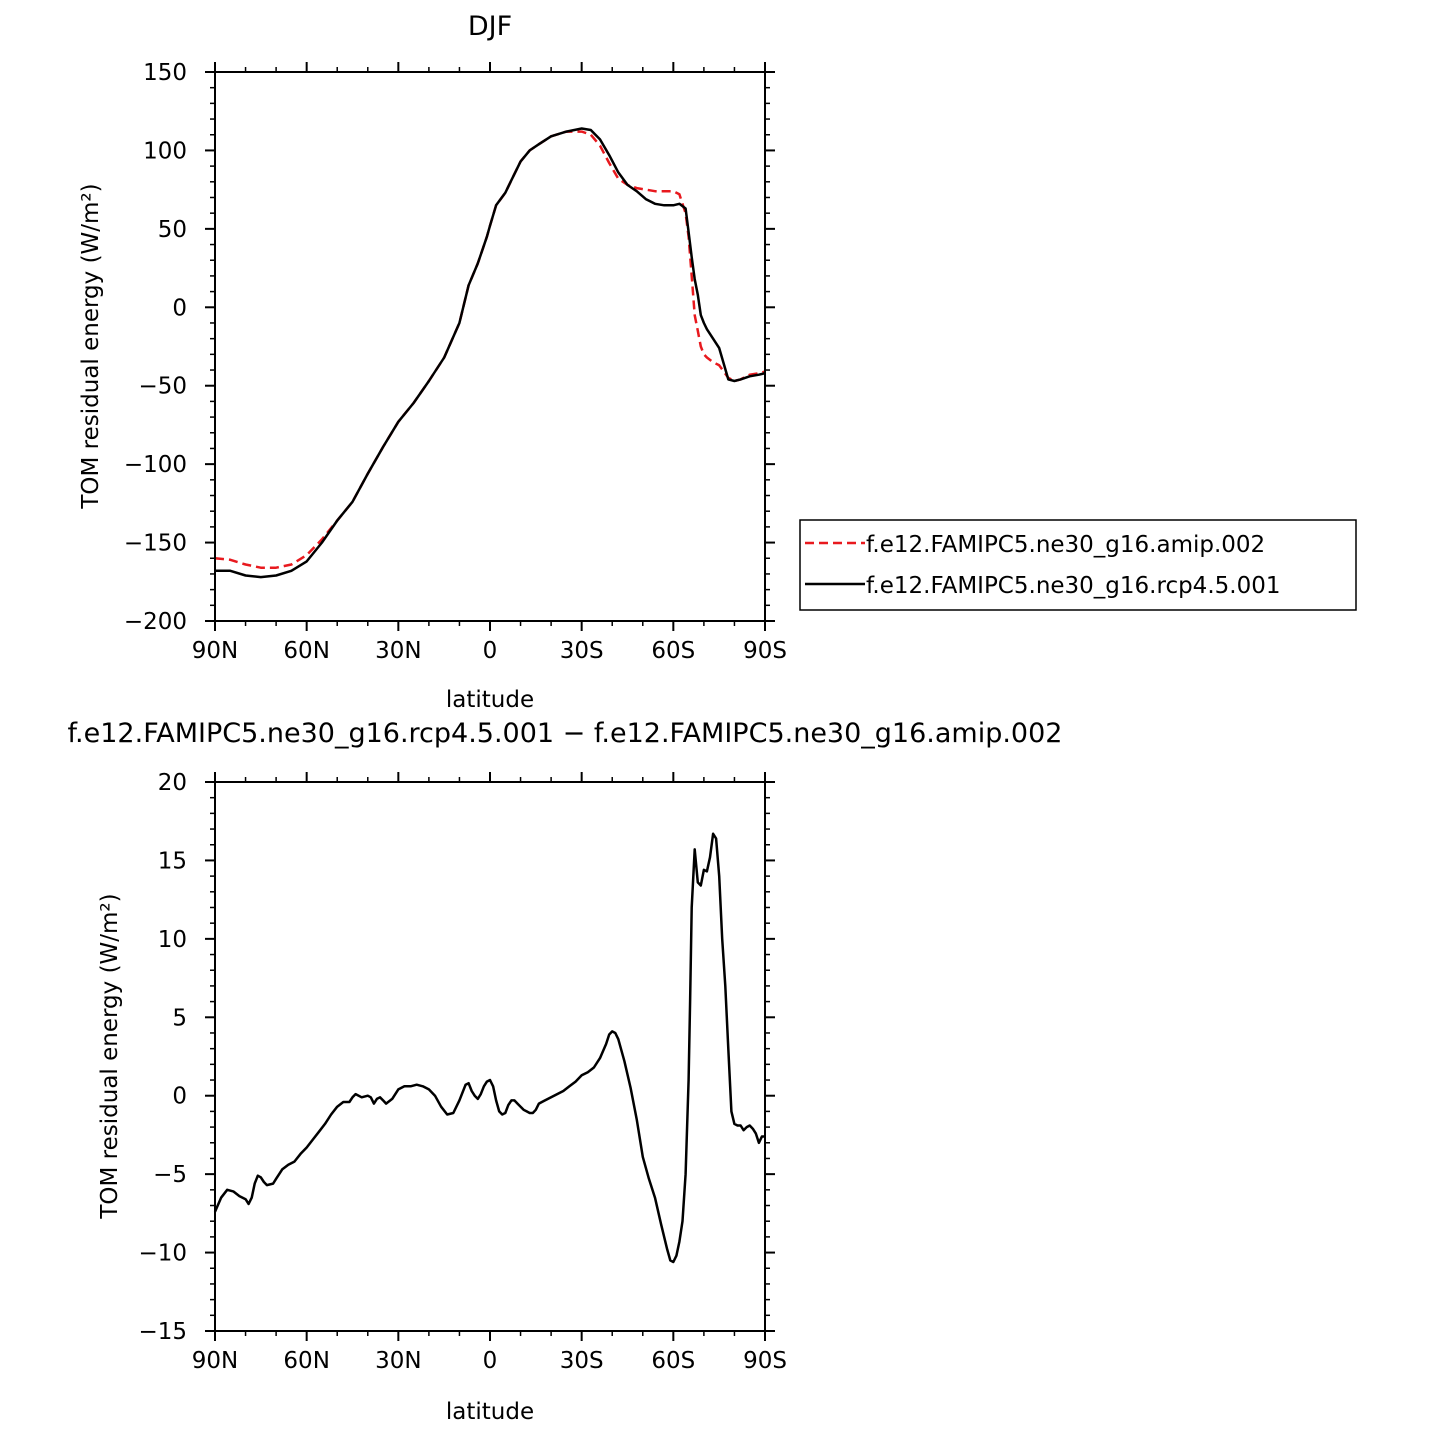 The height and width of the screenshot is (1435, 1430). Describe the element at coordinates (490, 1412) in the screenshot. I see `bottom-panel-x-axis-title: latitude` at that location.